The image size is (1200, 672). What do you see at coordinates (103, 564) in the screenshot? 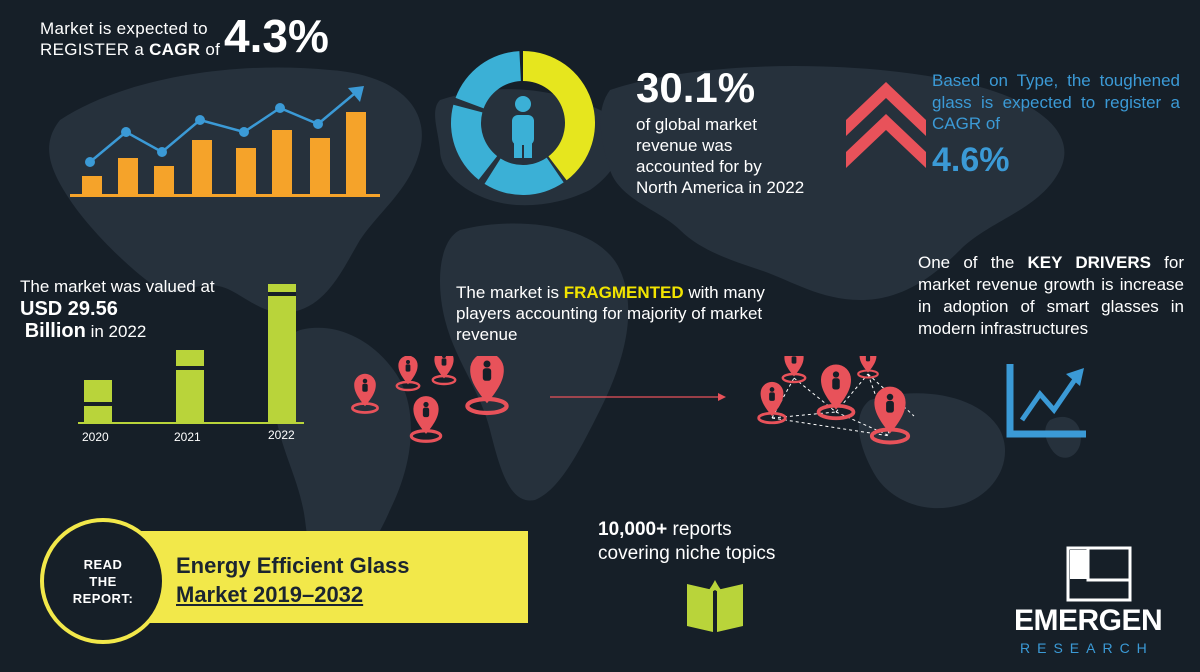
I see `read-line-1: READ` at bounding box center [103, 564].